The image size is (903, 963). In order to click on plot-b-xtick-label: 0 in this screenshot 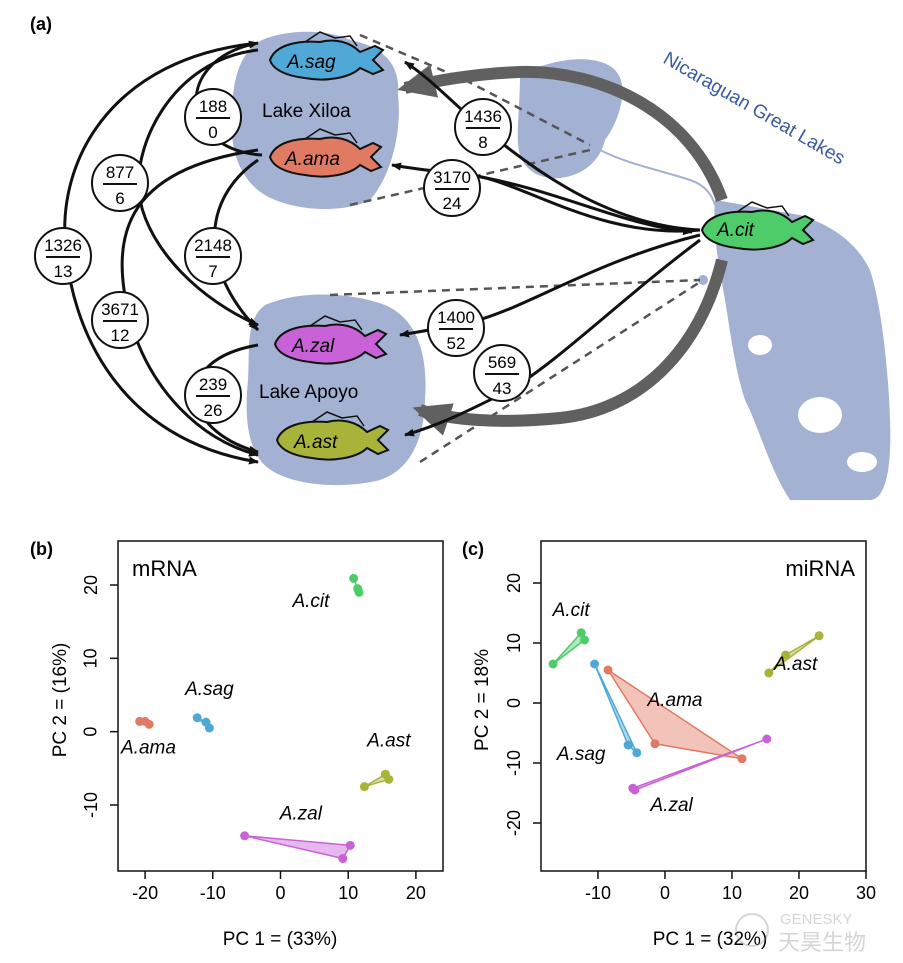, I will do `click(280, 893)`.